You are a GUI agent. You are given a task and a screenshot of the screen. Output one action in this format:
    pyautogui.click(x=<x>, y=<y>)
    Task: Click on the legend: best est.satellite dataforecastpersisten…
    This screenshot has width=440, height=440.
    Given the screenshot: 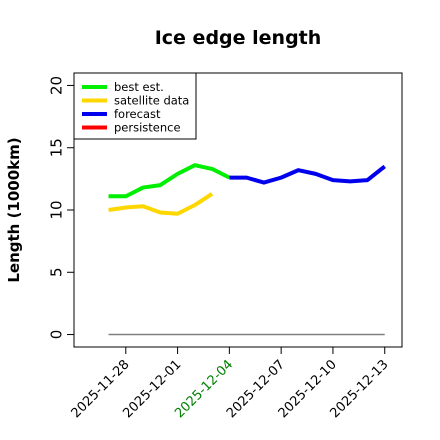 What is the action you would take?
    pyautogui.click(x=135, y=106)
    